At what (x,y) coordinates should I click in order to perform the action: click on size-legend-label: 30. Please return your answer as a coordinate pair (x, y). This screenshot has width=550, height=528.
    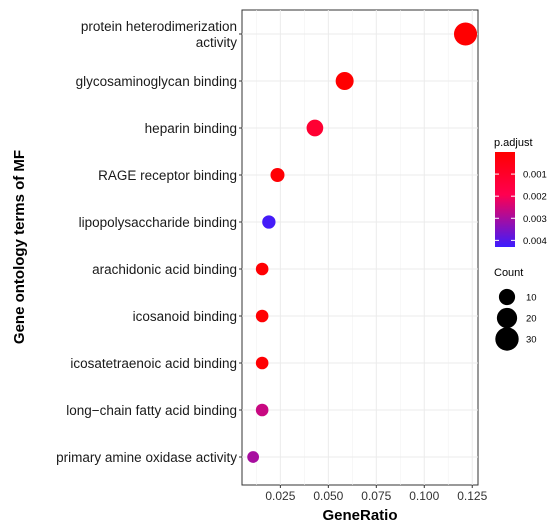
    Looking at the image, I should click on (531, 340).